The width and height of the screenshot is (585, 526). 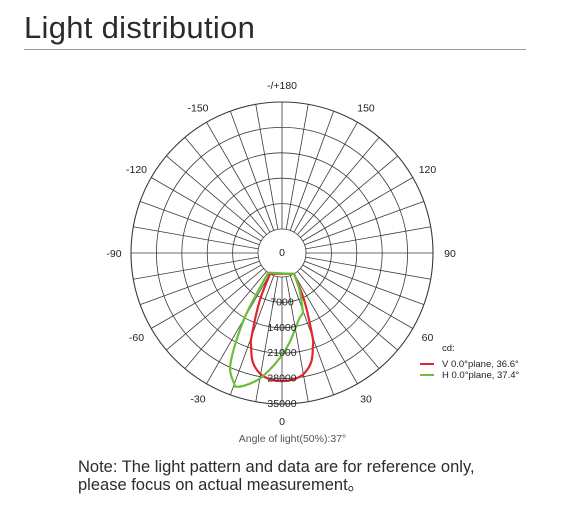 What do you see at coordinates (450, 254) in the screenshot?
I see `angle-tick-label: 90` at bounding box center [450, 254].